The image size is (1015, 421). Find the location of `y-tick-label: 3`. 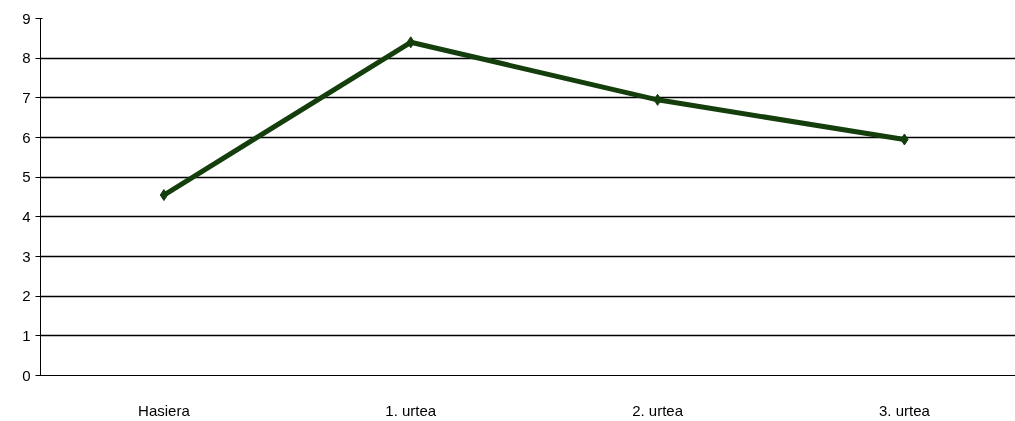

y-tick-label: 3 is located at coordinates (26, 256).